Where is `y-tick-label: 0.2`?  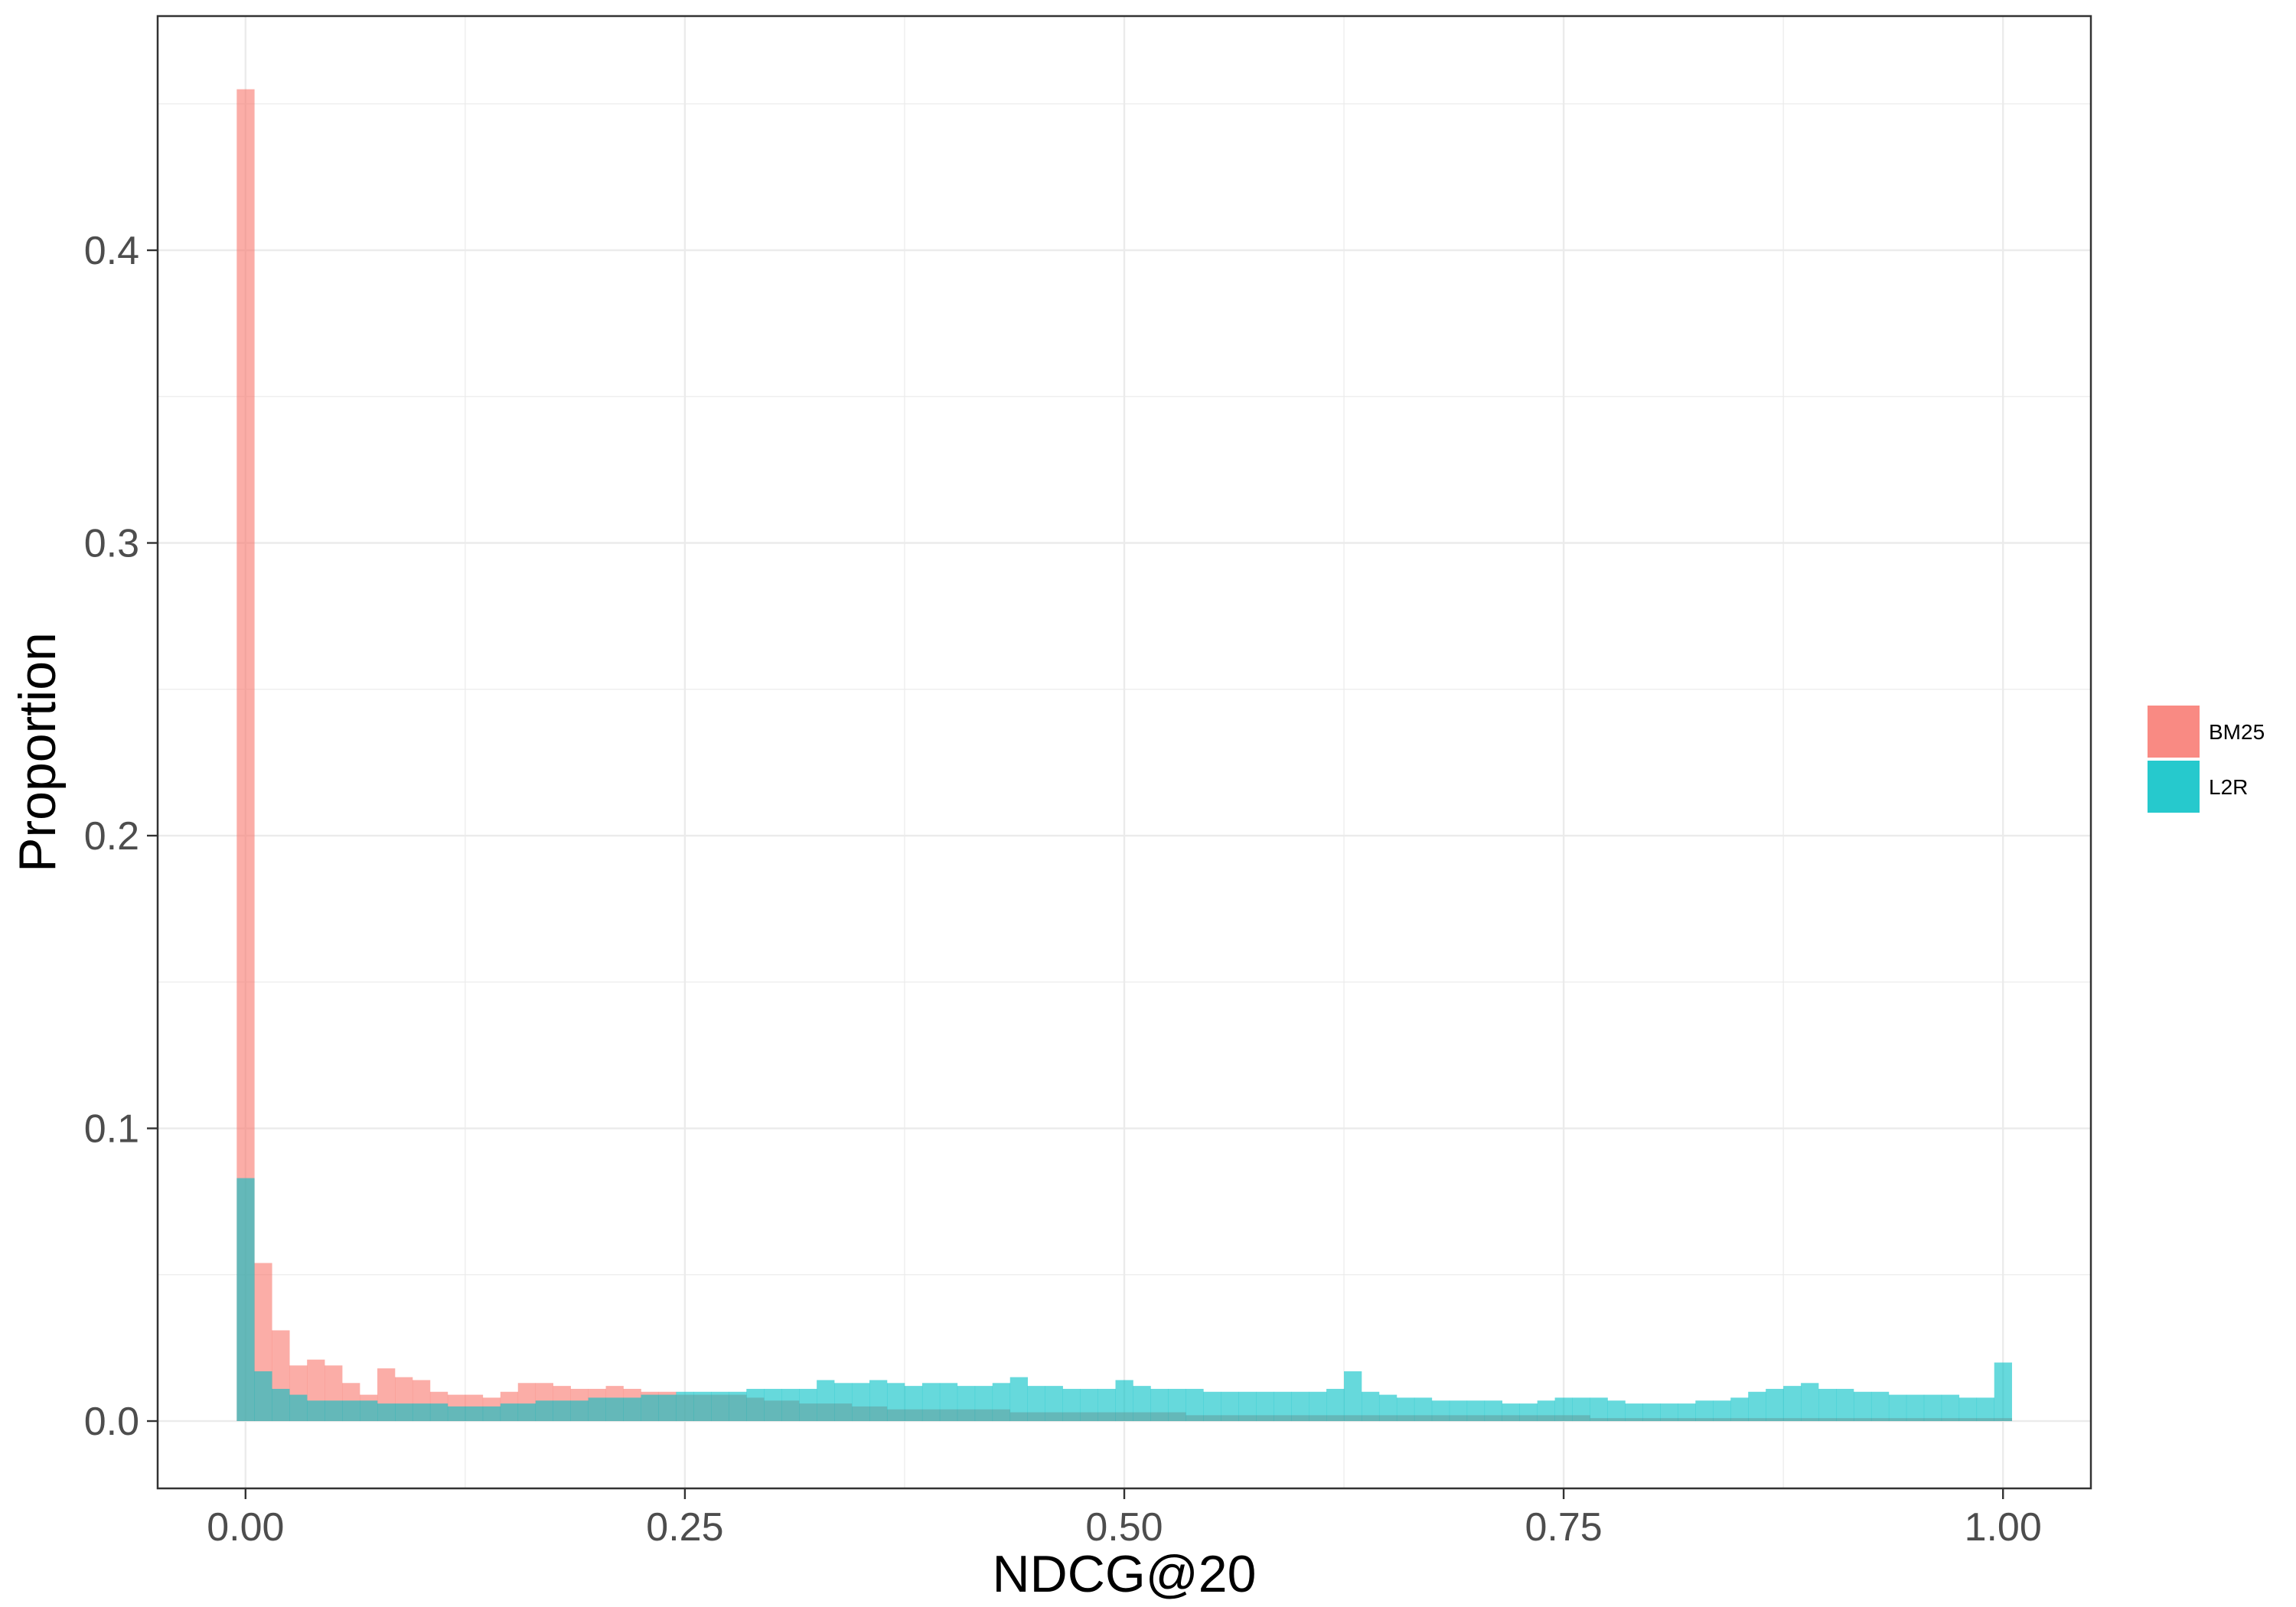 y-tick-label: 0.2 is located at coordinates (111, 837).